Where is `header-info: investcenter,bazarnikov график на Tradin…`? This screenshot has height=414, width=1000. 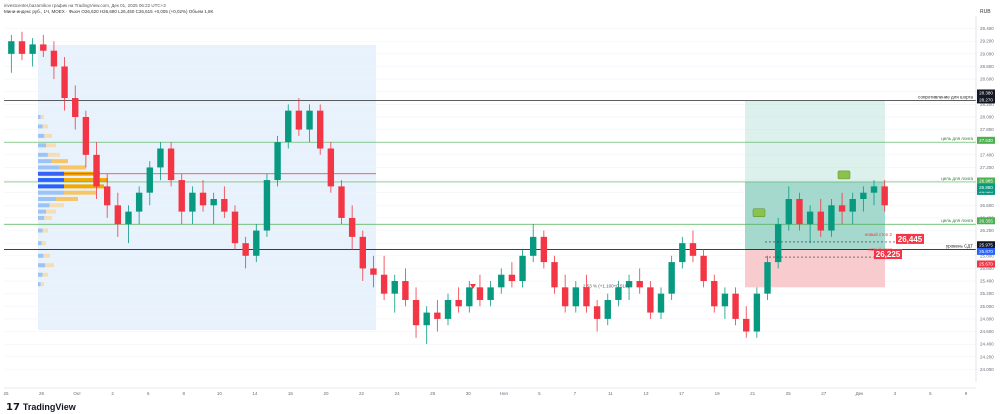
header-info: investcenter,bazarnikov график на Tradin… is located at coordinates (85, 5).